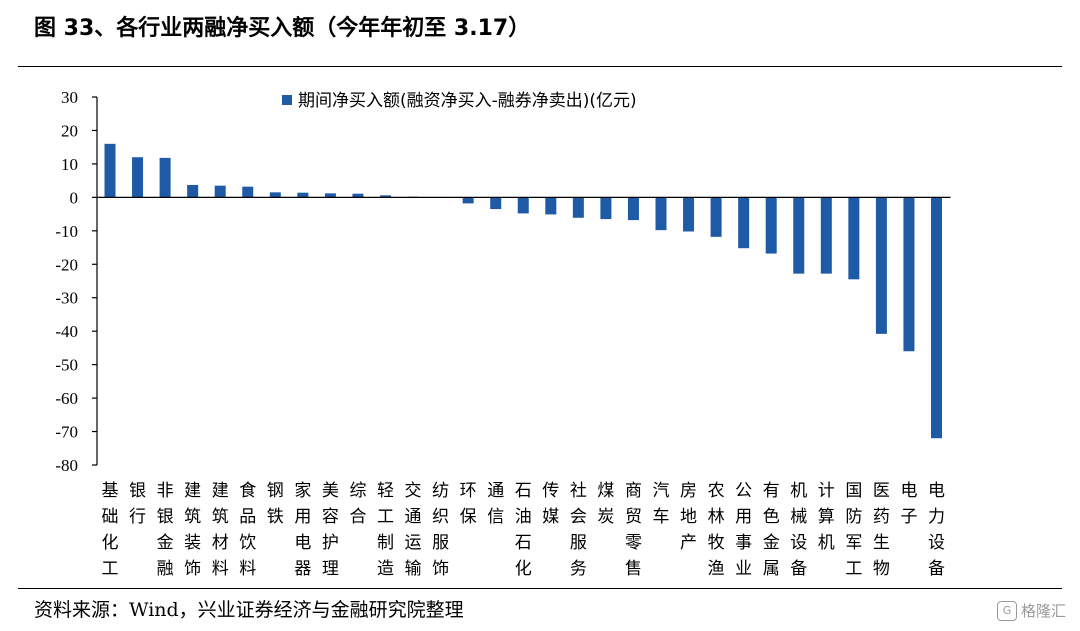  I want to click on legend-label: 期间净买入额(融资净买入-融券净卖出)(亿元), so click(467, 101).